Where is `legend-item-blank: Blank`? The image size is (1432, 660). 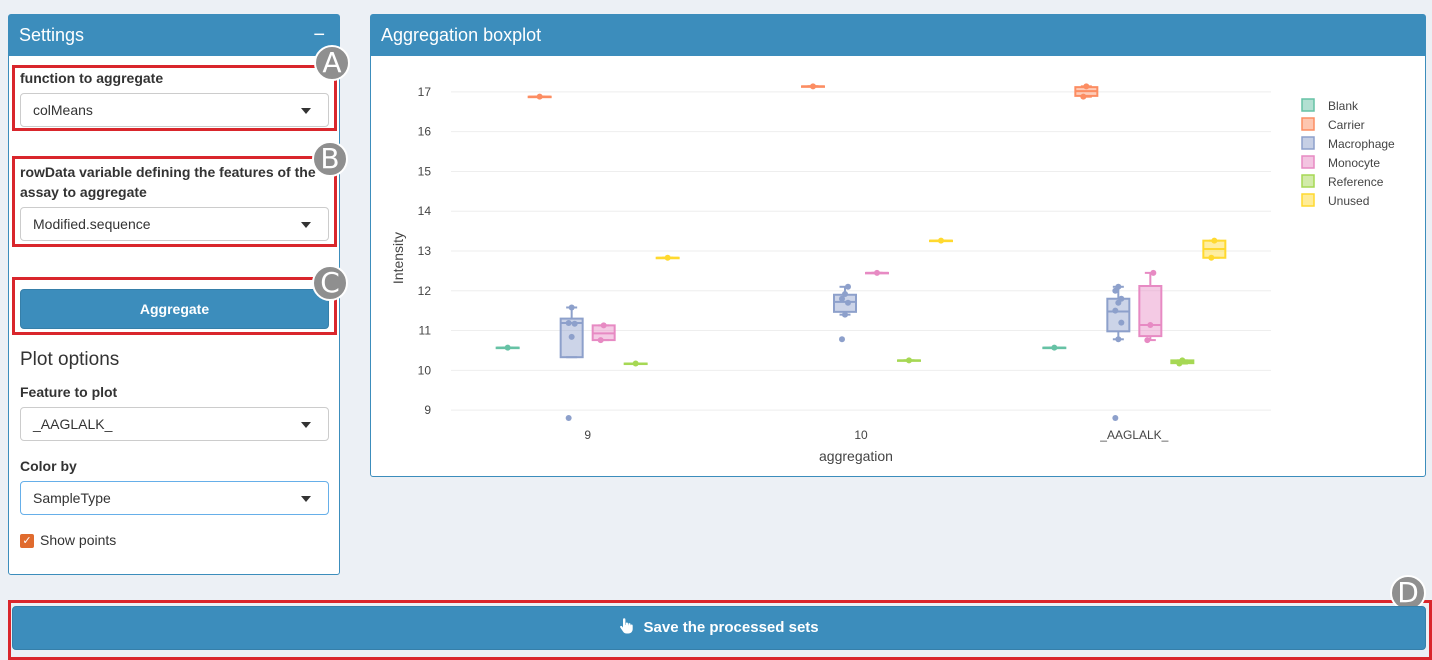 legend-item-blank: Blank is located at coordinates (1330, 105).